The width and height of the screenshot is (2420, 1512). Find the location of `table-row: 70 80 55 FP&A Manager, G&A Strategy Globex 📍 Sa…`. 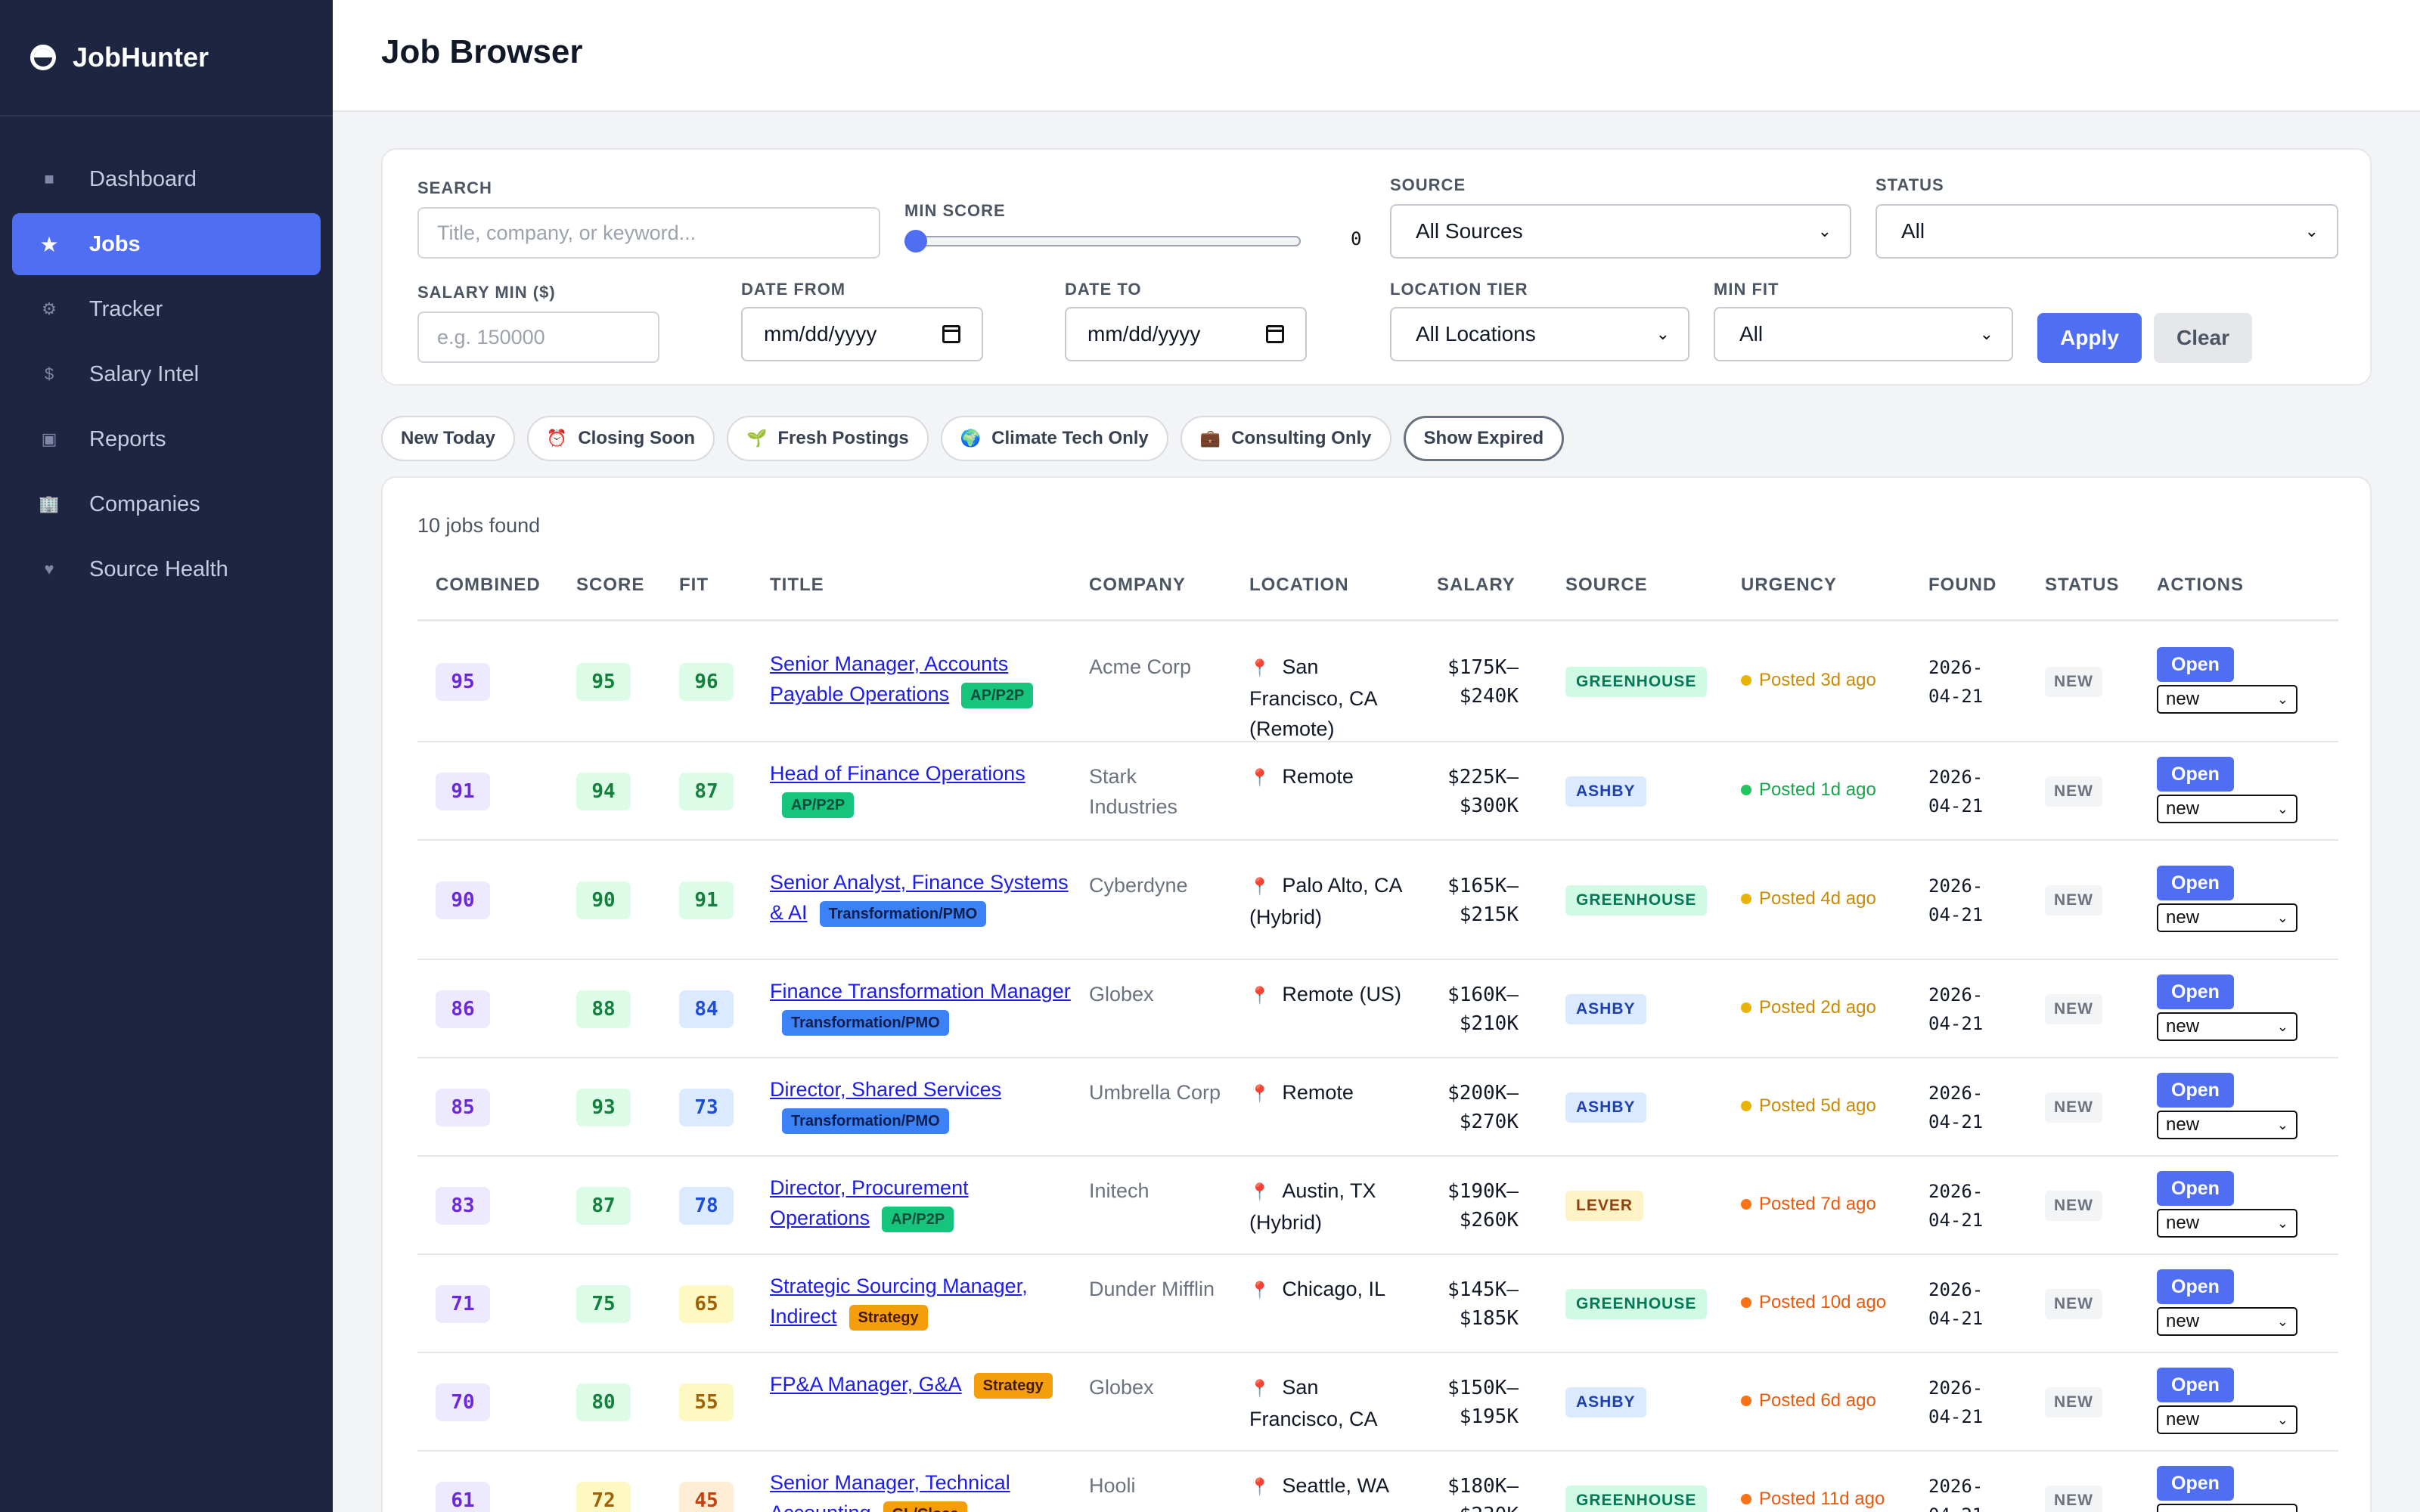

table-row: 70 80 55 FP&A Manager, G&A Strategy Globex 📍 Sa… is located at coordinates (1377, 1402).